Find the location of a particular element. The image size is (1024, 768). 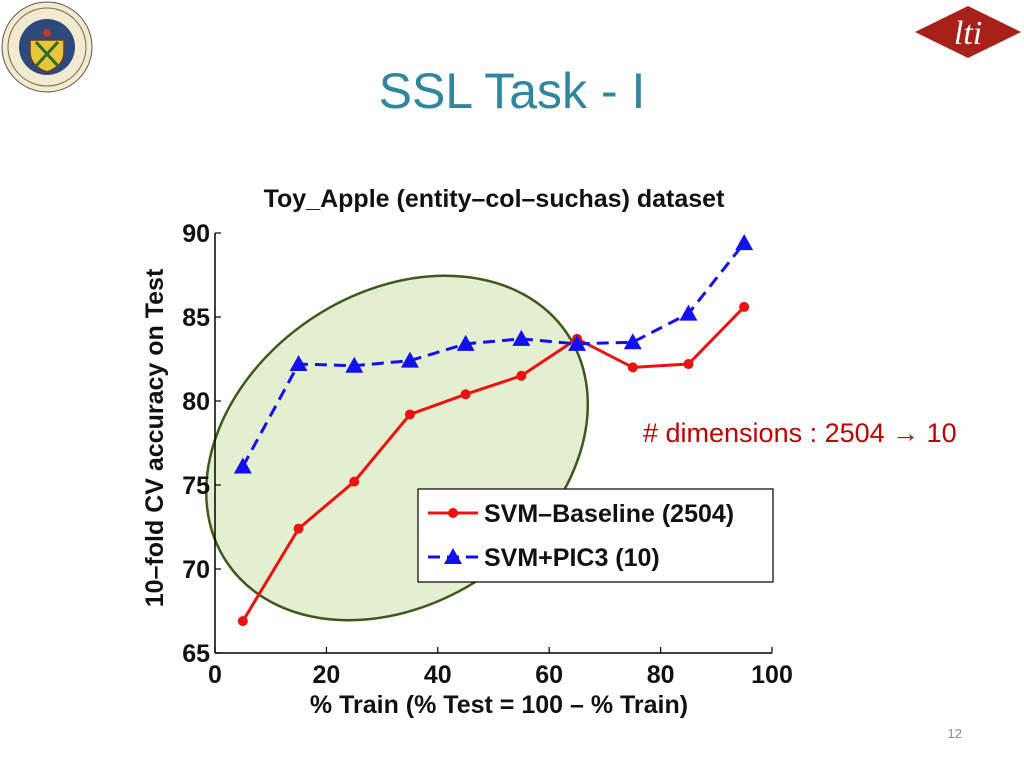

x-tick-label: 20 is located at coordinates (326, 675).